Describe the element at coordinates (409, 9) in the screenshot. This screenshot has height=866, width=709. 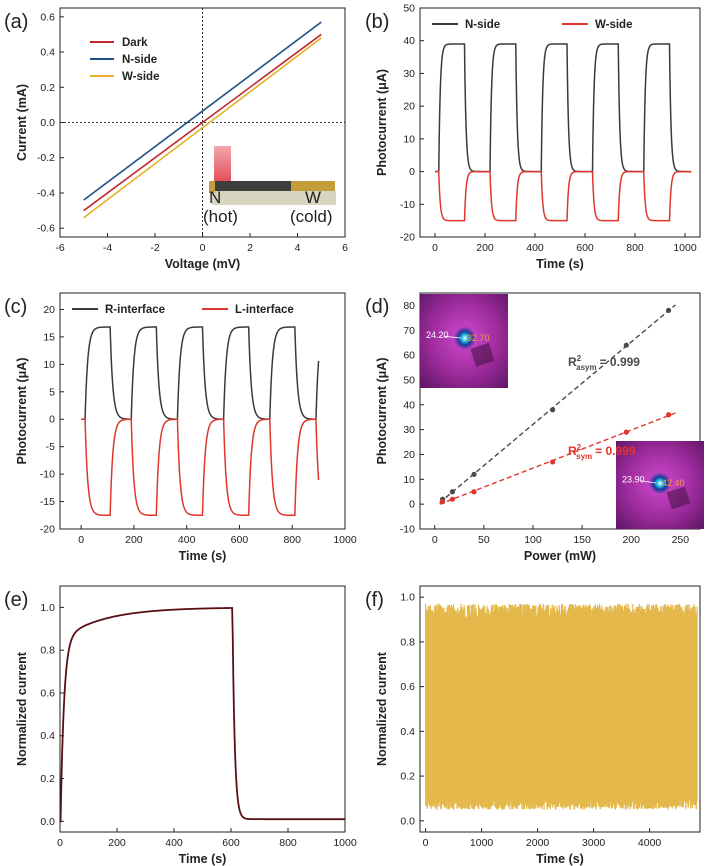
I see `y-tick-label: 50` at that location.